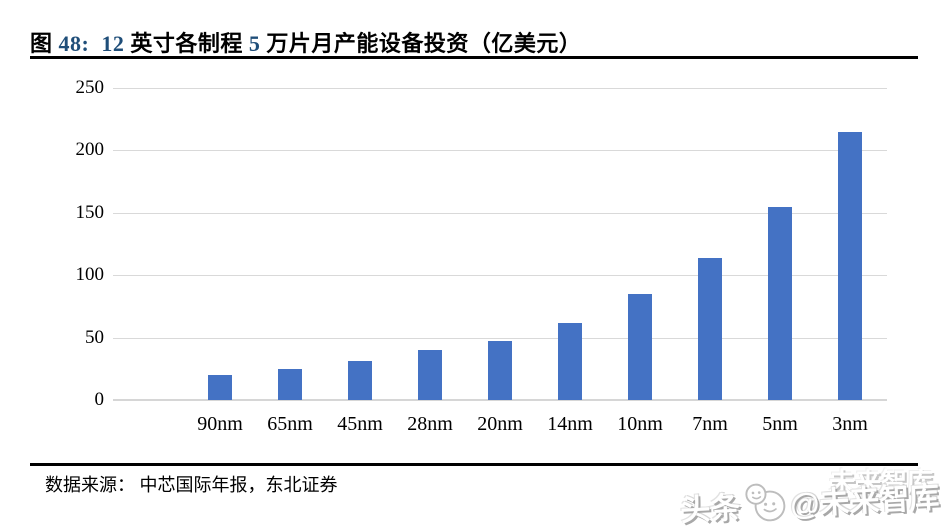  What do you see at coordinates (360, 424) in the screenshot?
I see `x-axis-category-label: 45nm` at bounding box center [360, 424].